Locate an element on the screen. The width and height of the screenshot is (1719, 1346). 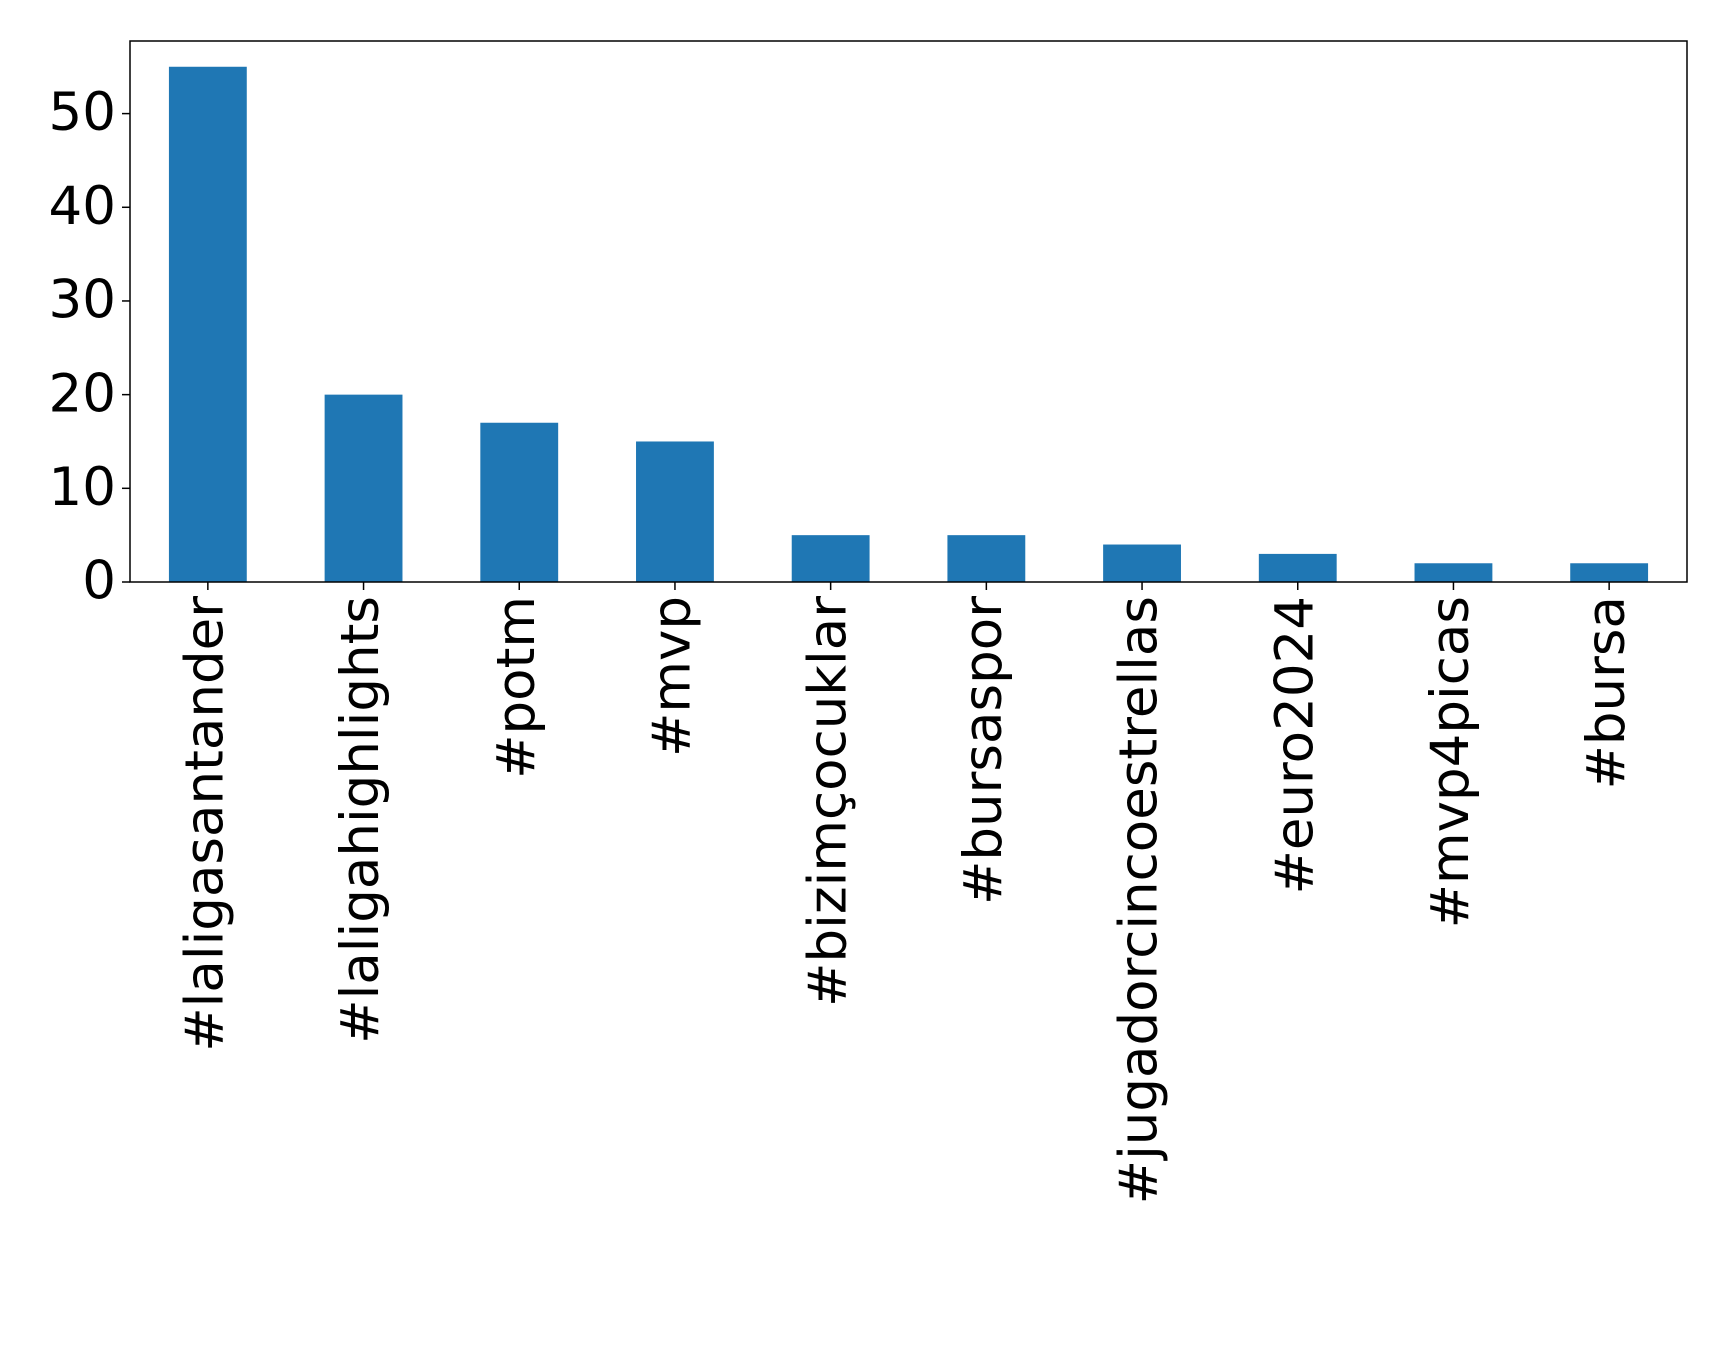
x-tick-label: #laligasantander is located at coordinates (204, 824).